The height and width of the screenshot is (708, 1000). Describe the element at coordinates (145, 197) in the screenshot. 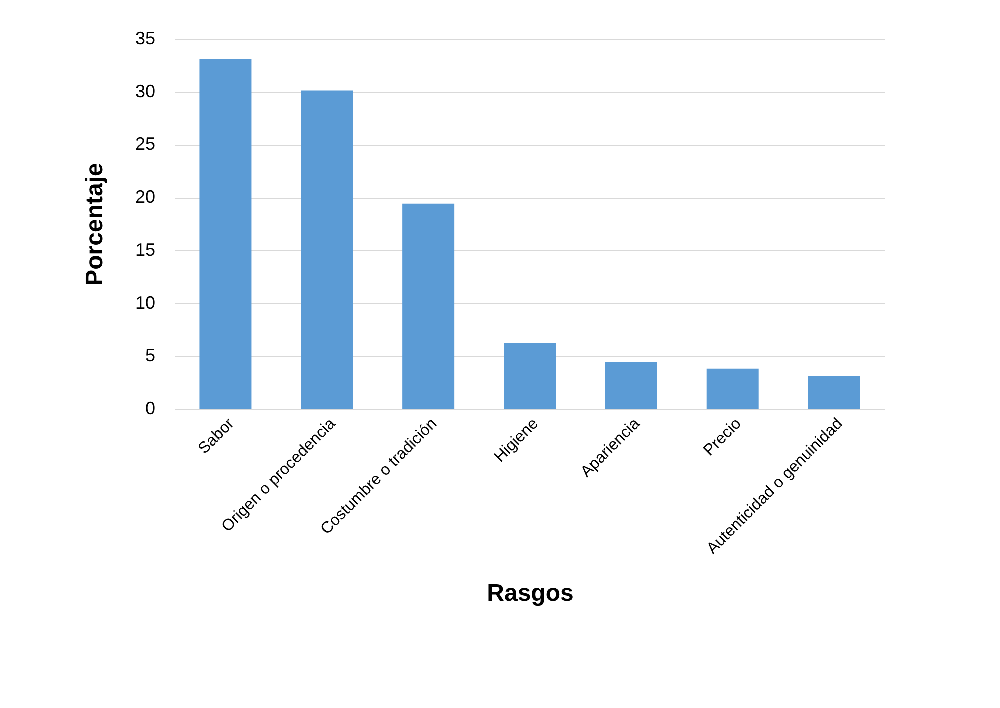

I see `y-tick-label: 20` at that location.